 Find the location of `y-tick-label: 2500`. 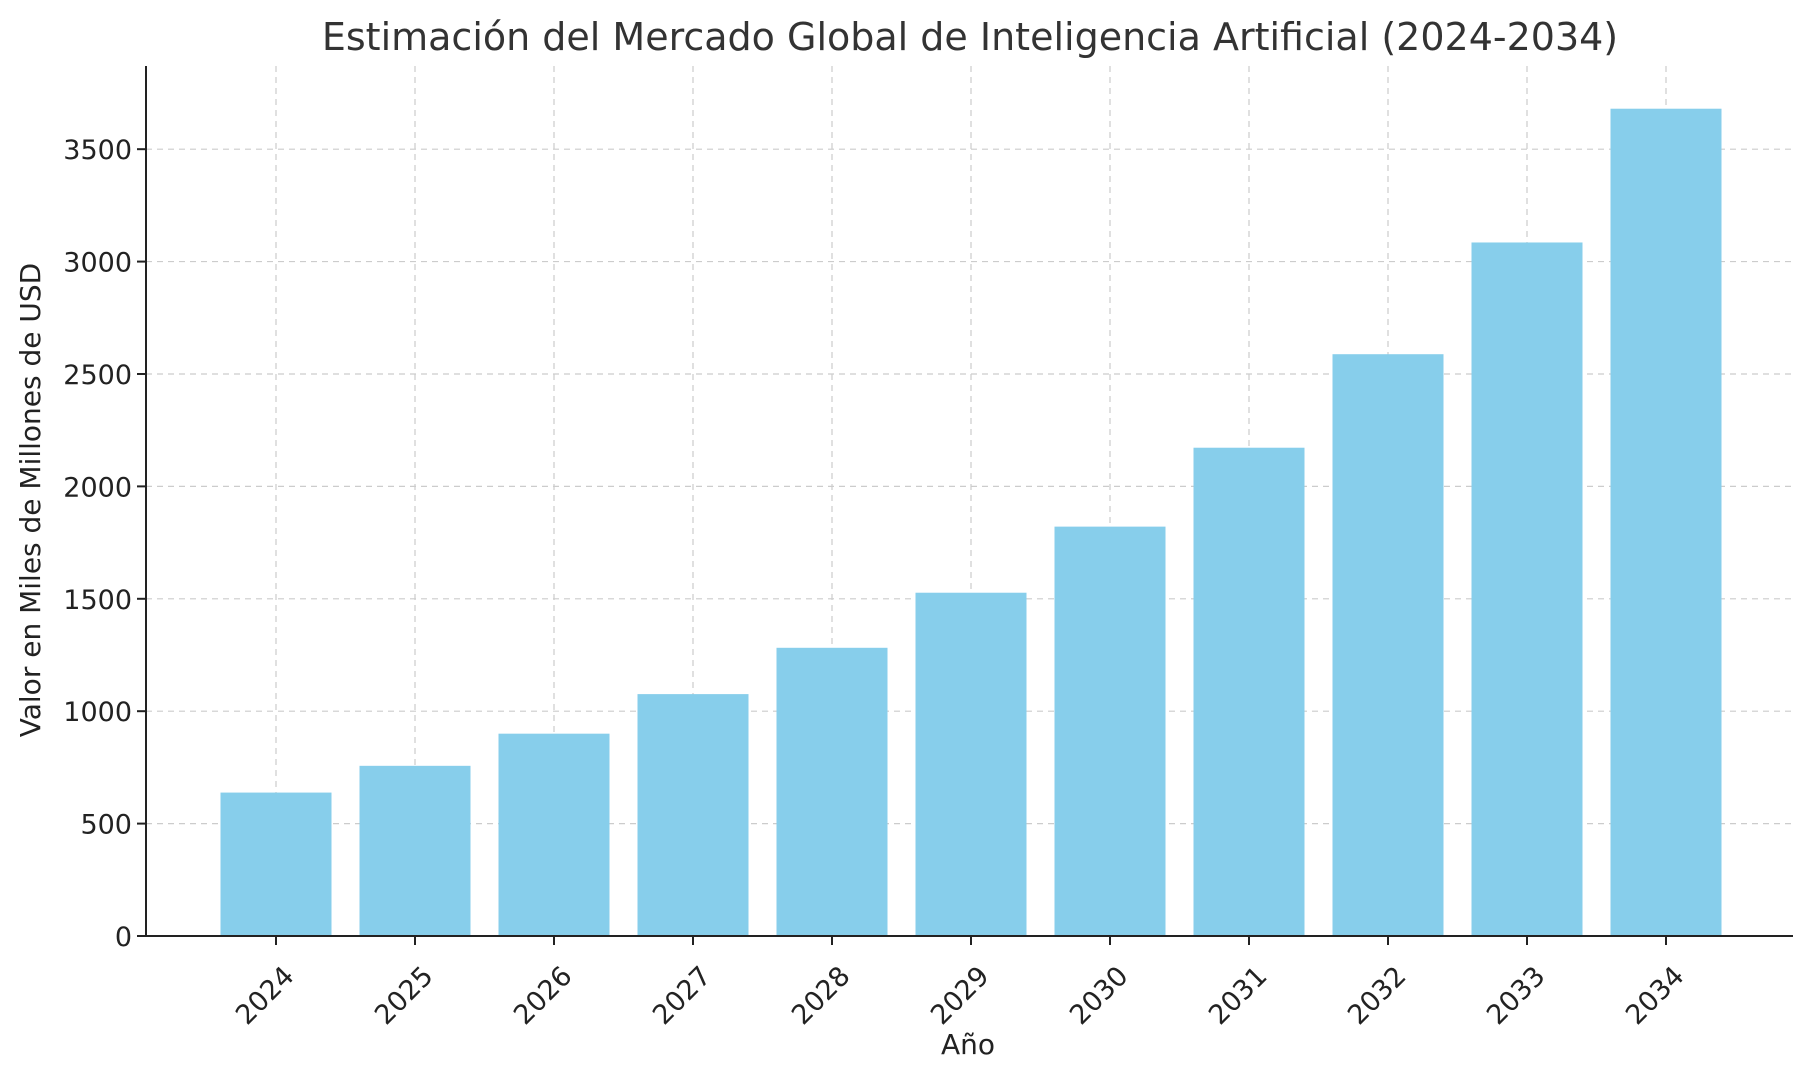

y-tick-label: 2500 is located at coordinates (97, 375).